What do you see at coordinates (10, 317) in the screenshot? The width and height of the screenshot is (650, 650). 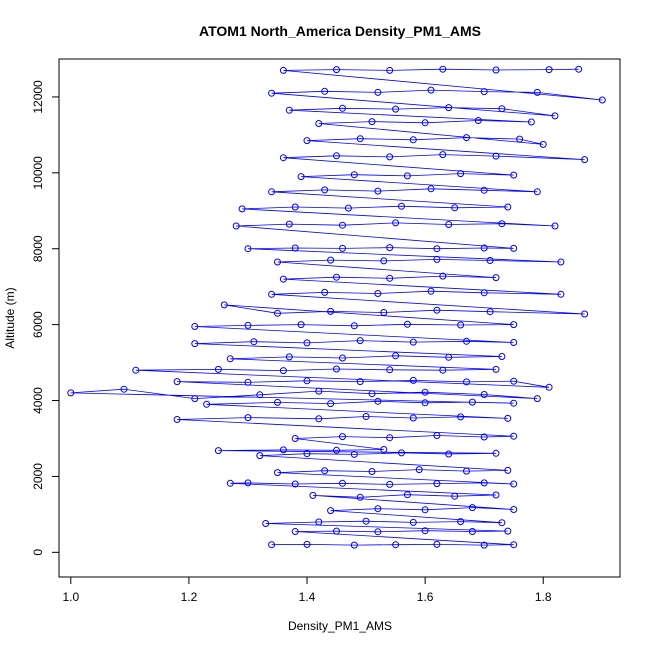 I see `y-axis-label: Altitude (m)` at bounding box center [10, 317].